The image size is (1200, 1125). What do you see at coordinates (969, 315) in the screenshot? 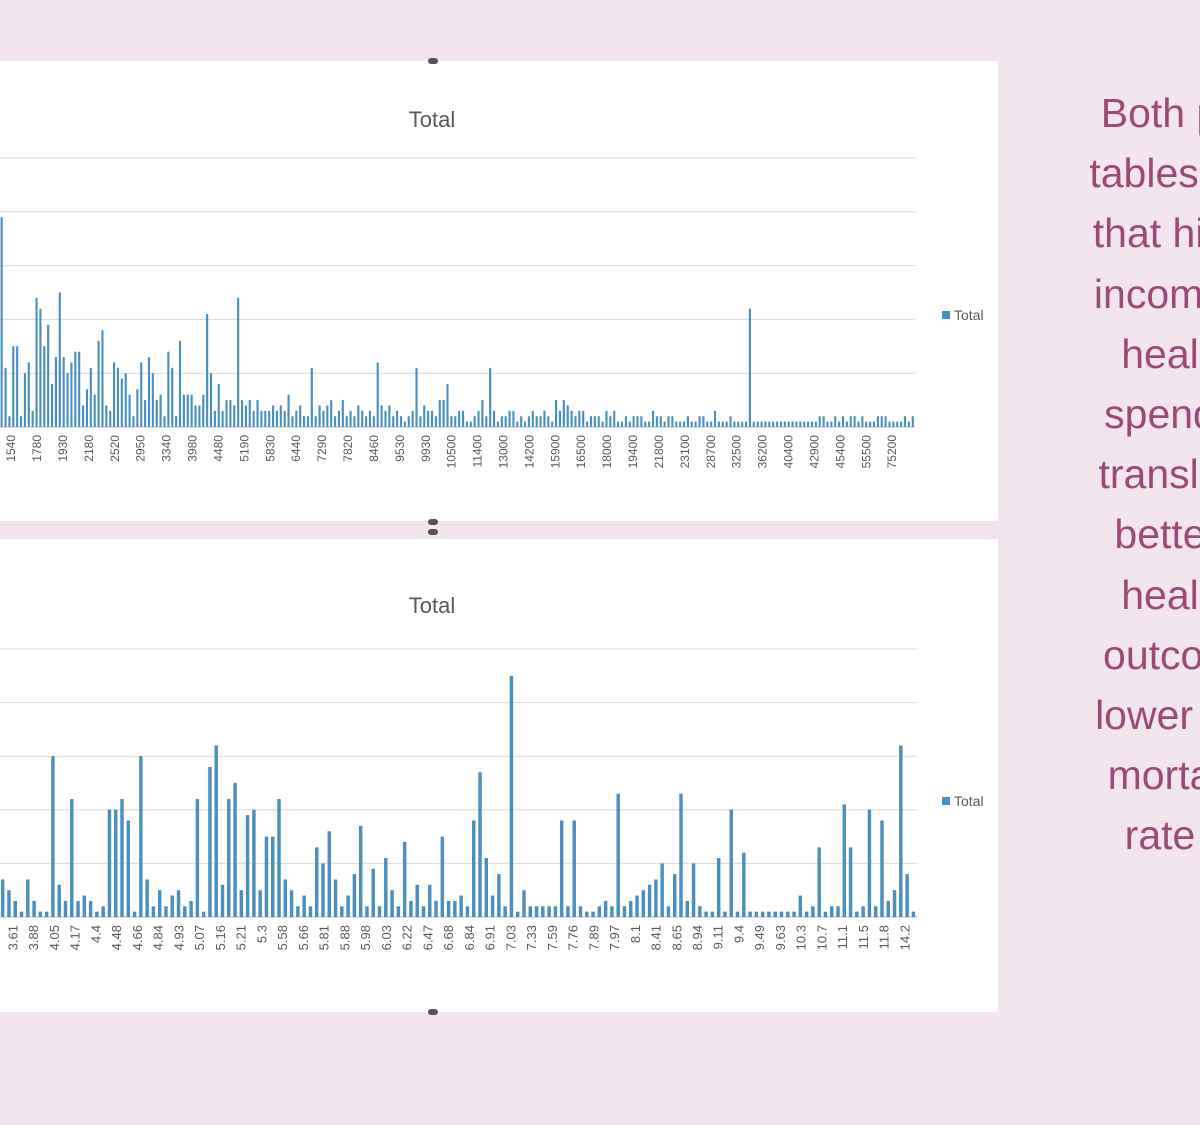
I see `legend-label-1: Total` at bounding box center [969, 315].